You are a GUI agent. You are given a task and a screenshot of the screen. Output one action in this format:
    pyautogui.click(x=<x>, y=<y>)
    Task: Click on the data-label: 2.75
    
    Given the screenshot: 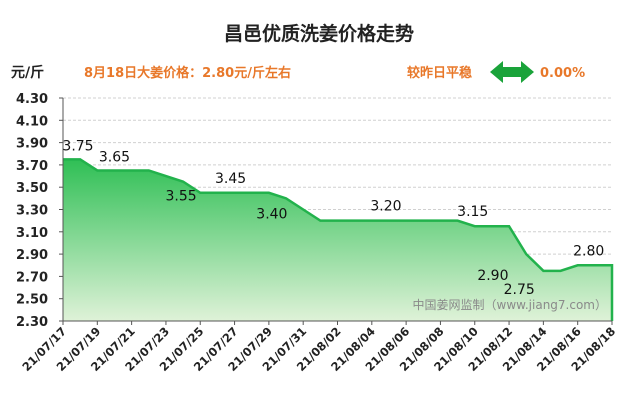 What is the action you would take?
    pyautogui.click(x=519, y=290)
    